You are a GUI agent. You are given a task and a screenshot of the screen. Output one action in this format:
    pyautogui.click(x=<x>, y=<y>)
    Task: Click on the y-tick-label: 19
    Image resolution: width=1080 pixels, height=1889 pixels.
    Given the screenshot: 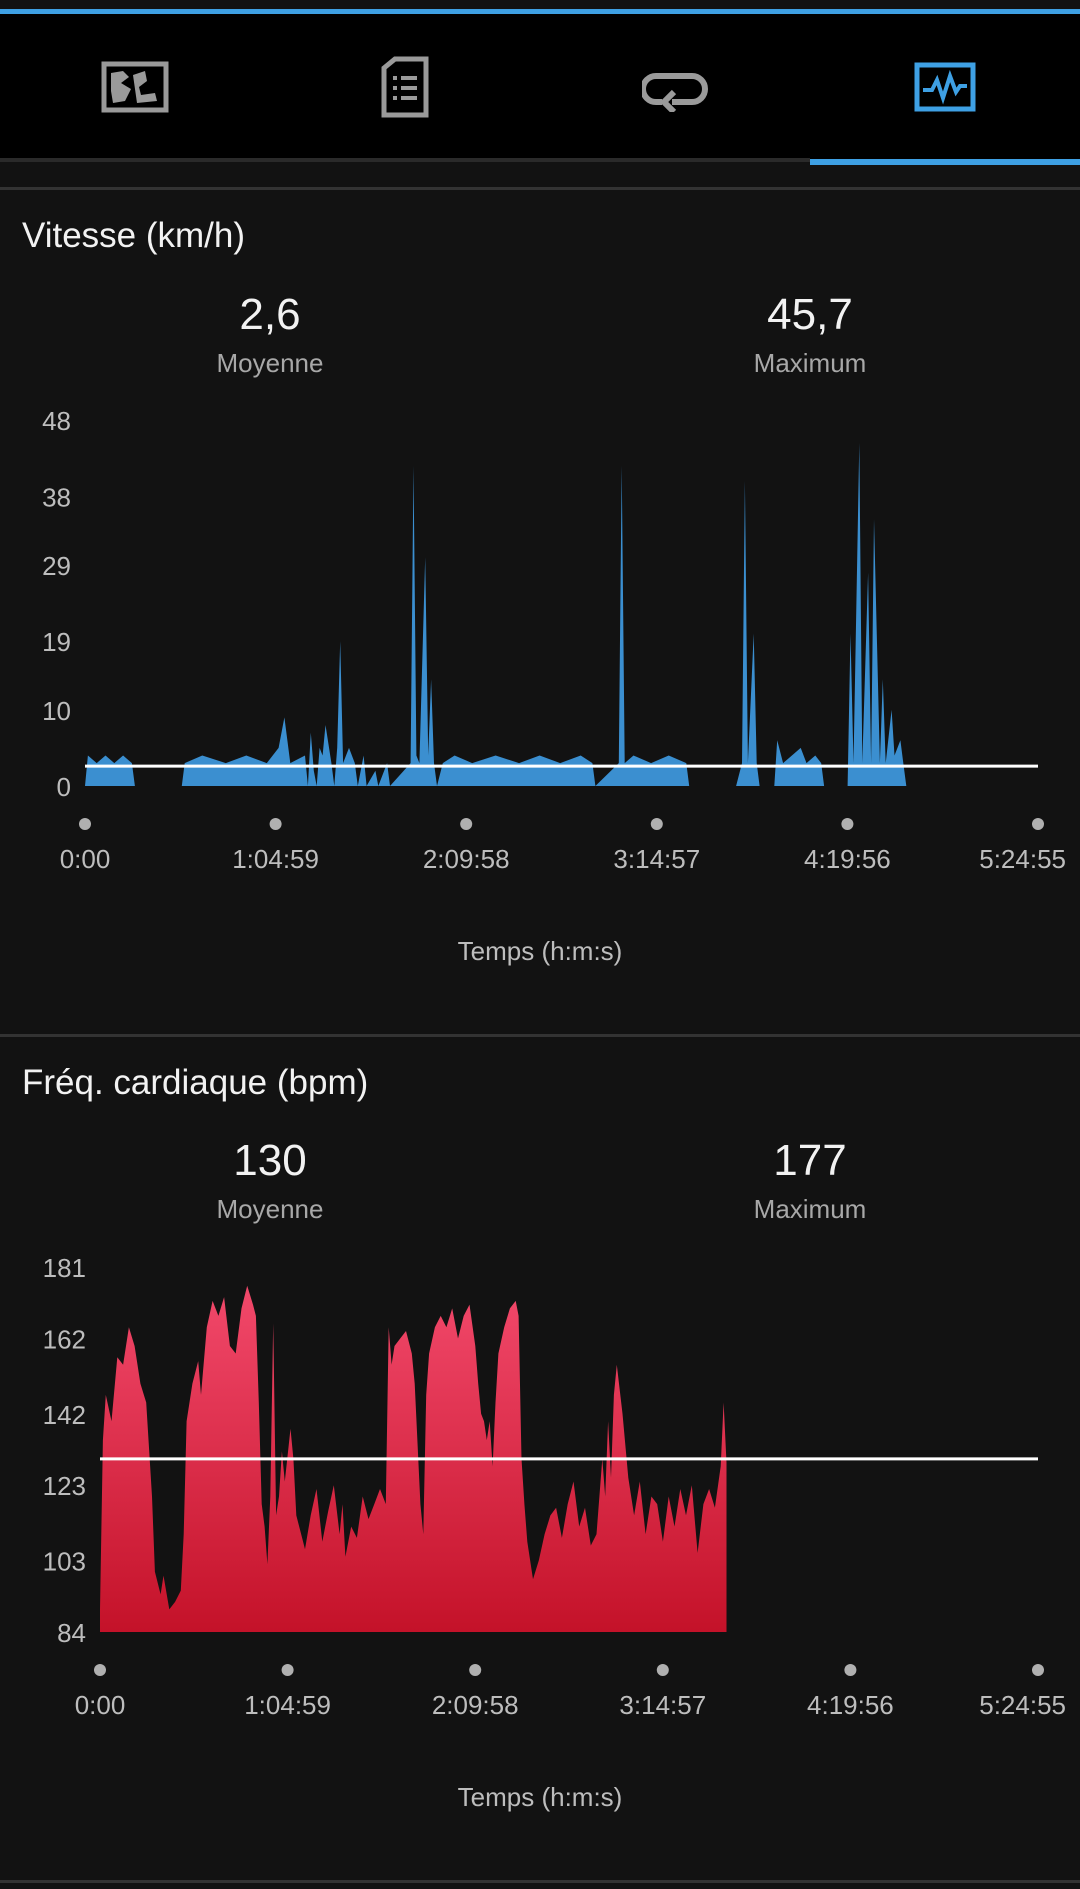 What is the action you would take?
    pyautogui.click(x=56, y=642)
    